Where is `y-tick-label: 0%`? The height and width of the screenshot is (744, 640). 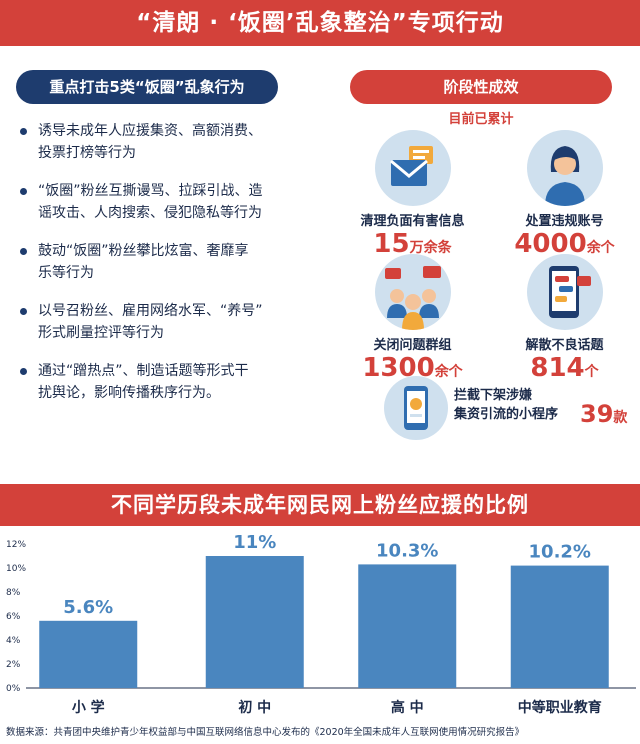
y-tick-label: 0% is located at coordinates (13, 689).